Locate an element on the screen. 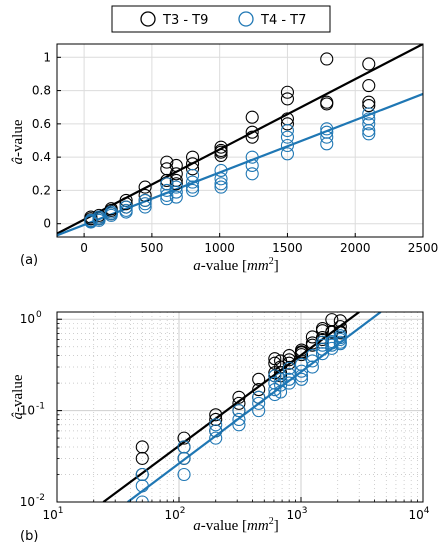 The image size is (447, 550). chart-b-ytick-label: 10⁻¹ is located at coordinates (32, 410).